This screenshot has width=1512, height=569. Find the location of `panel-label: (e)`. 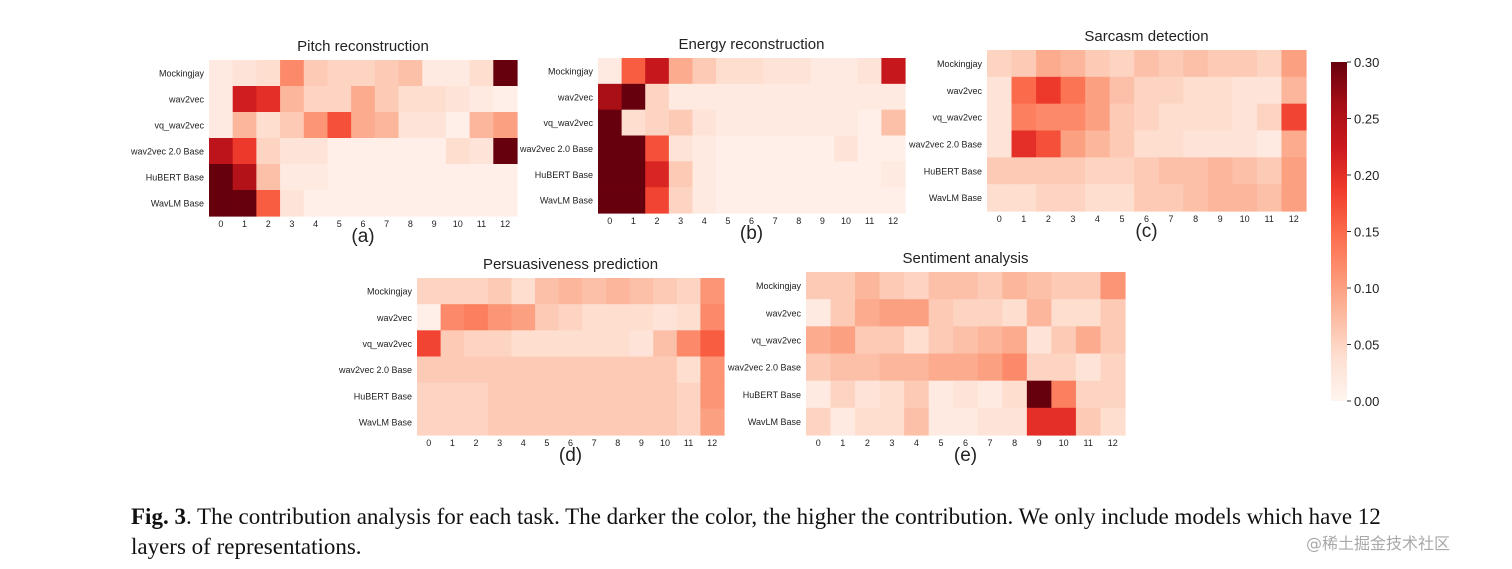

panel-label: (e) is located at coordinates (965, 455).